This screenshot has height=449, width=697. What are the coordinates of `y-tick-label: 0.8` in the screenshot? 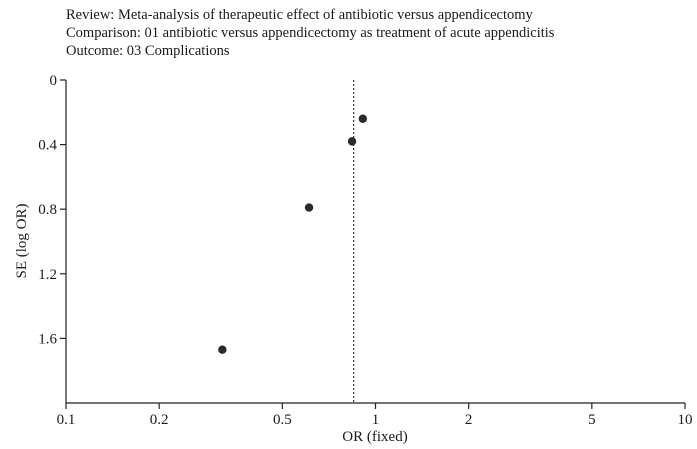 It's located at (47, 210).